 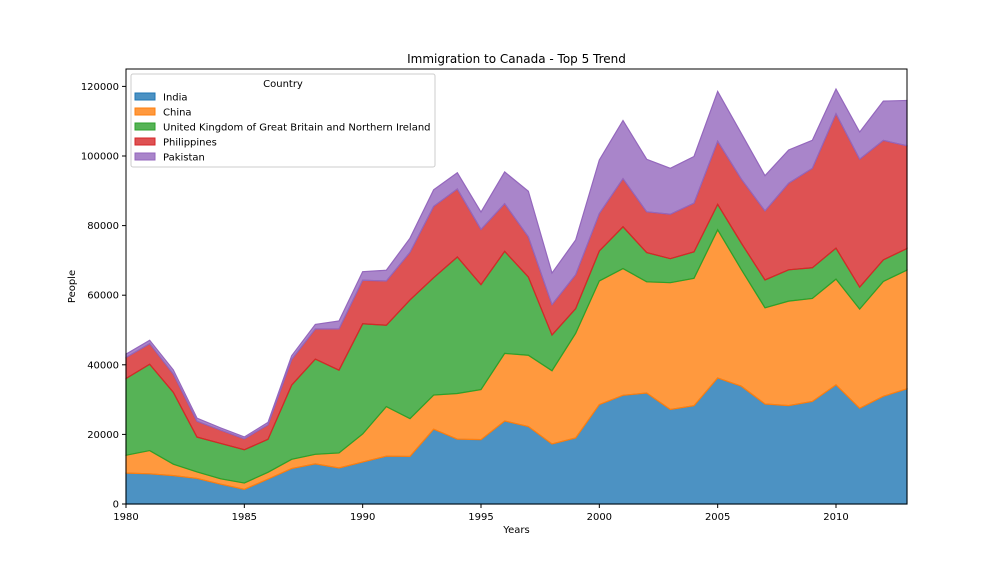 What do you see at coordinates (175, 98) in the screenshot?
I see `legend-label-india: India` at bounding box center [175, 98].